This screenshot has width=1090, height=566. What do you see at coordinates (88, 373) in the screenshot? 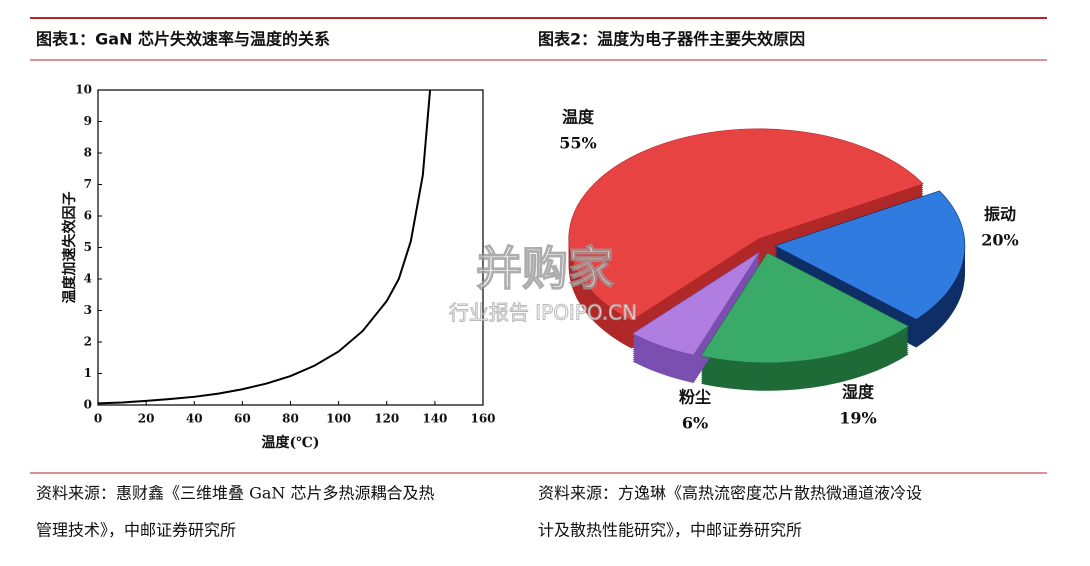
I see `y-tick-label: 1` at bounding box center [88, 373].